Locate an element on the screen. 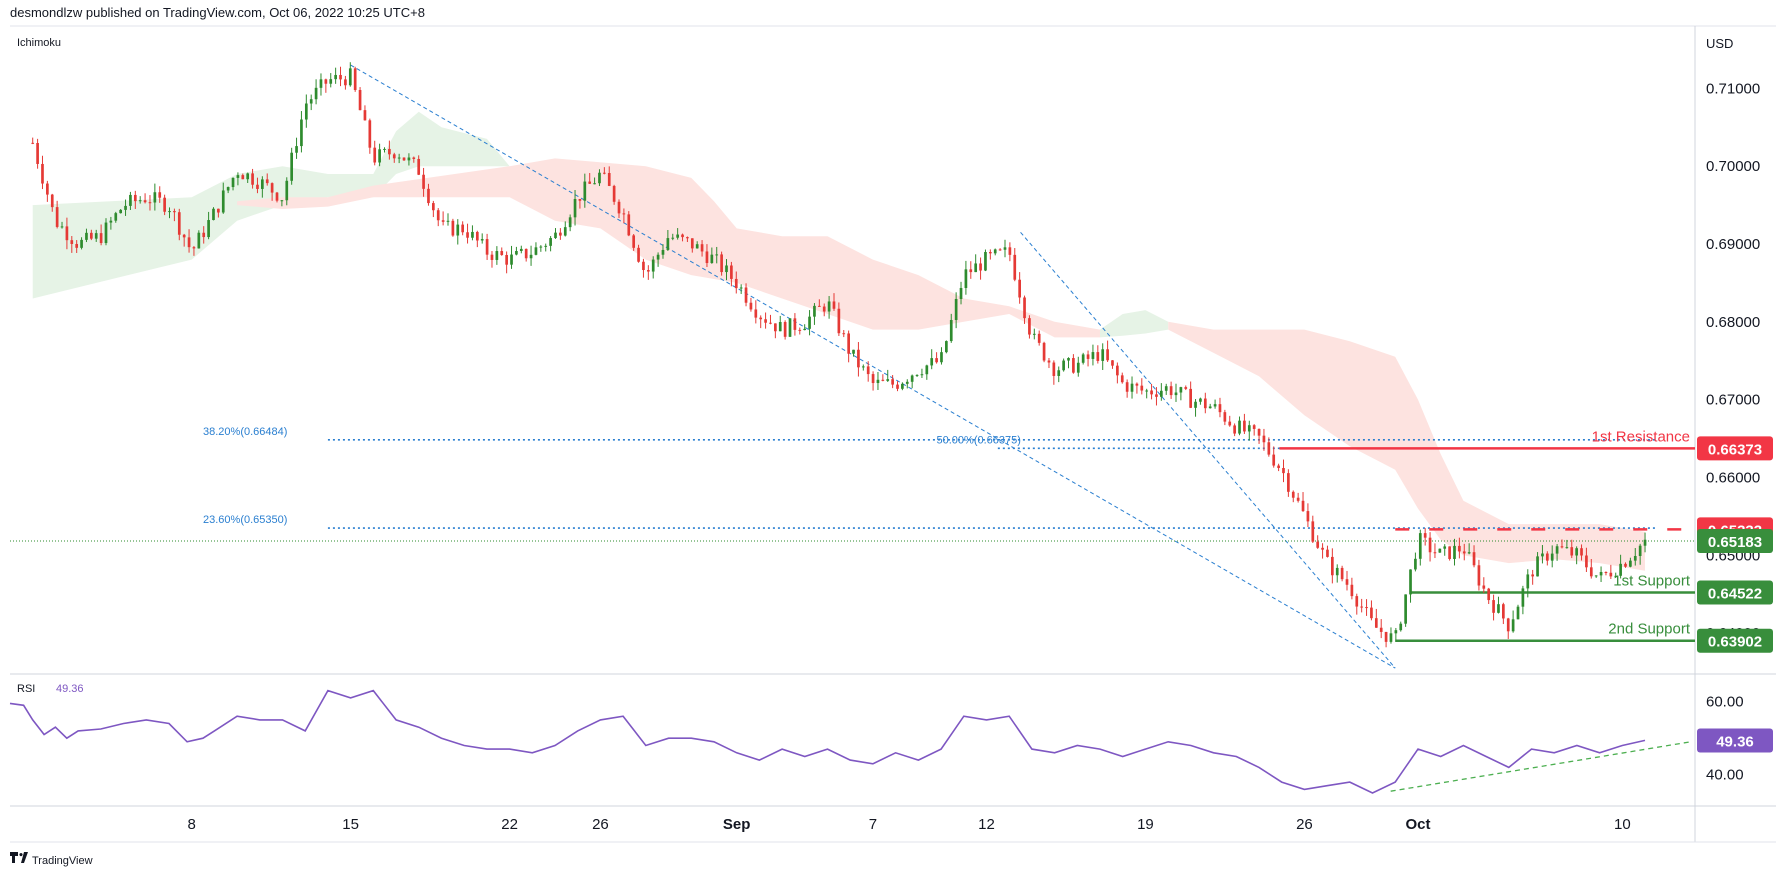 The height and width of the screenshot is (877, 1786). rsi-tick-label: 40.00 is located at coordinates (1725, 775).